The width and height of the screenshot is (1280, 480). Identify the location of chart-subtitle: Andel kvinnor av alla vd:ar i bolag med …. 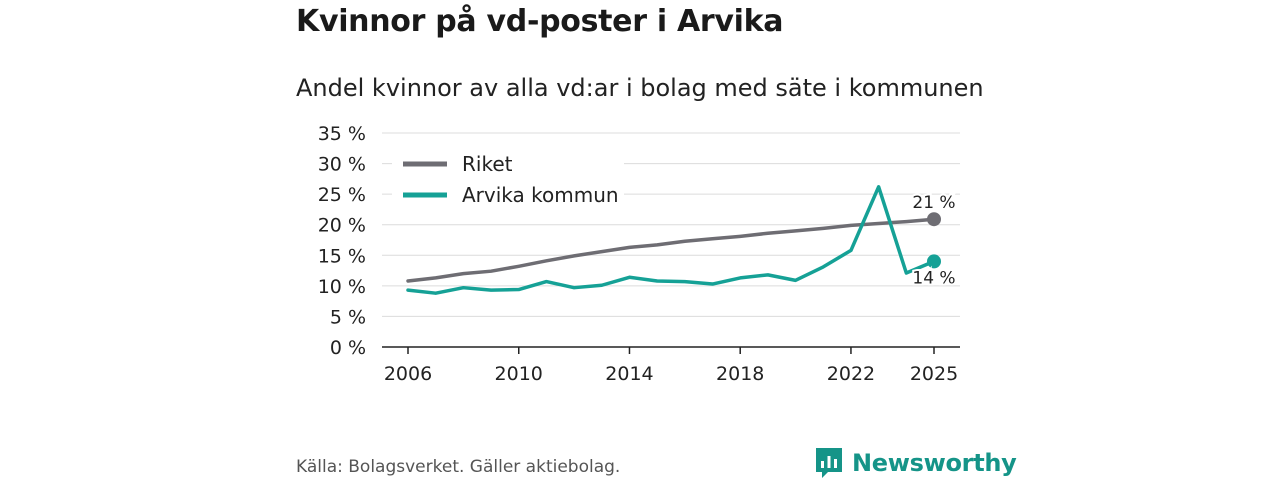
(640, 88).